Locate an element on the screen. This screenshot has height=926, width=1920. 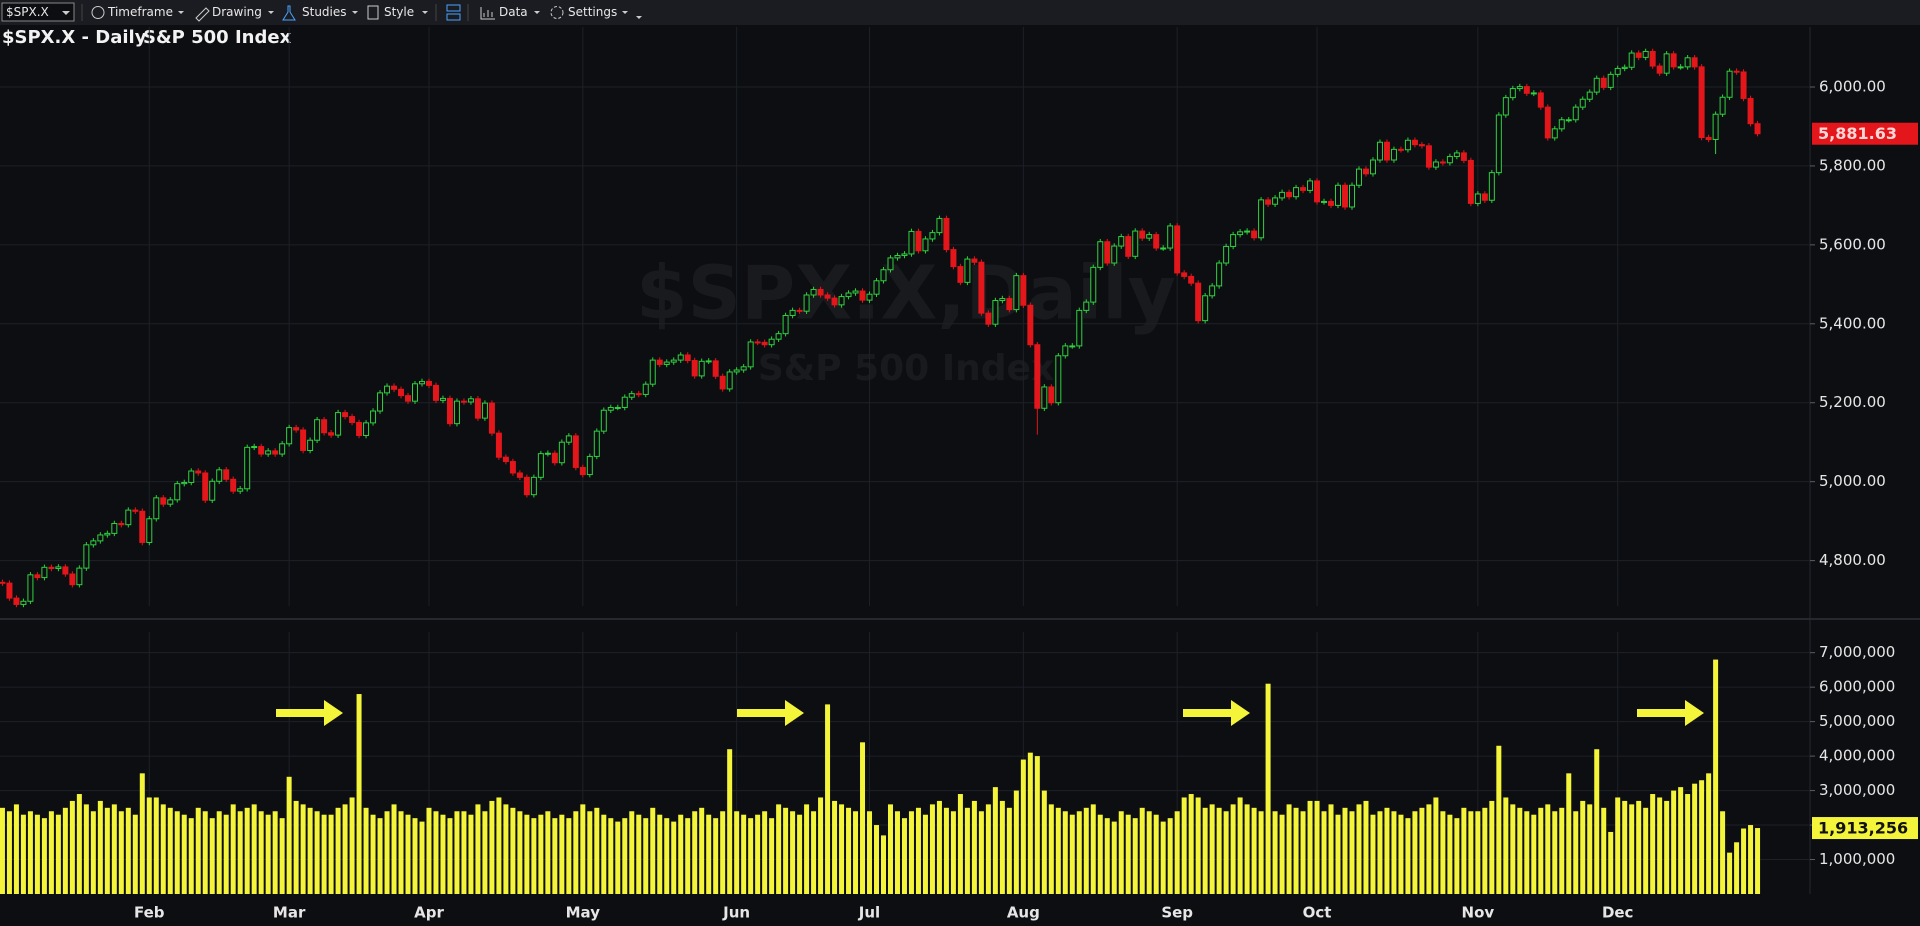
y-tick-label: 7,000,000 is located at coordinates (1857, 652).